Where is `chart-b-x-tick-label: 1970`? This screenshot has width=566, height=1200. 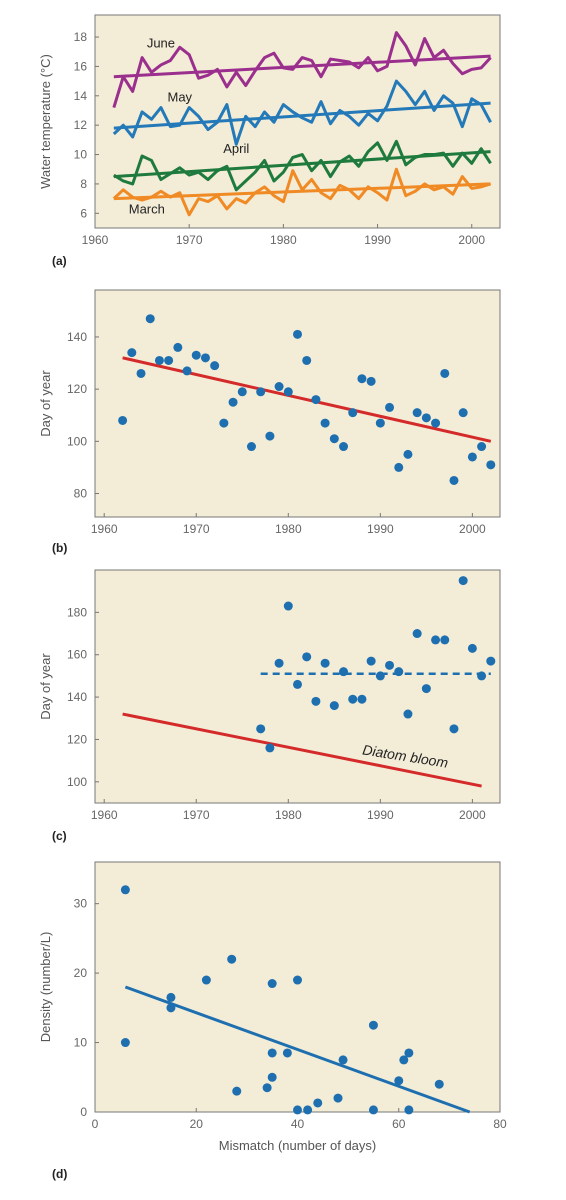 chart-b-x-tick-label: 1970 is located at coordinates (196, 529).